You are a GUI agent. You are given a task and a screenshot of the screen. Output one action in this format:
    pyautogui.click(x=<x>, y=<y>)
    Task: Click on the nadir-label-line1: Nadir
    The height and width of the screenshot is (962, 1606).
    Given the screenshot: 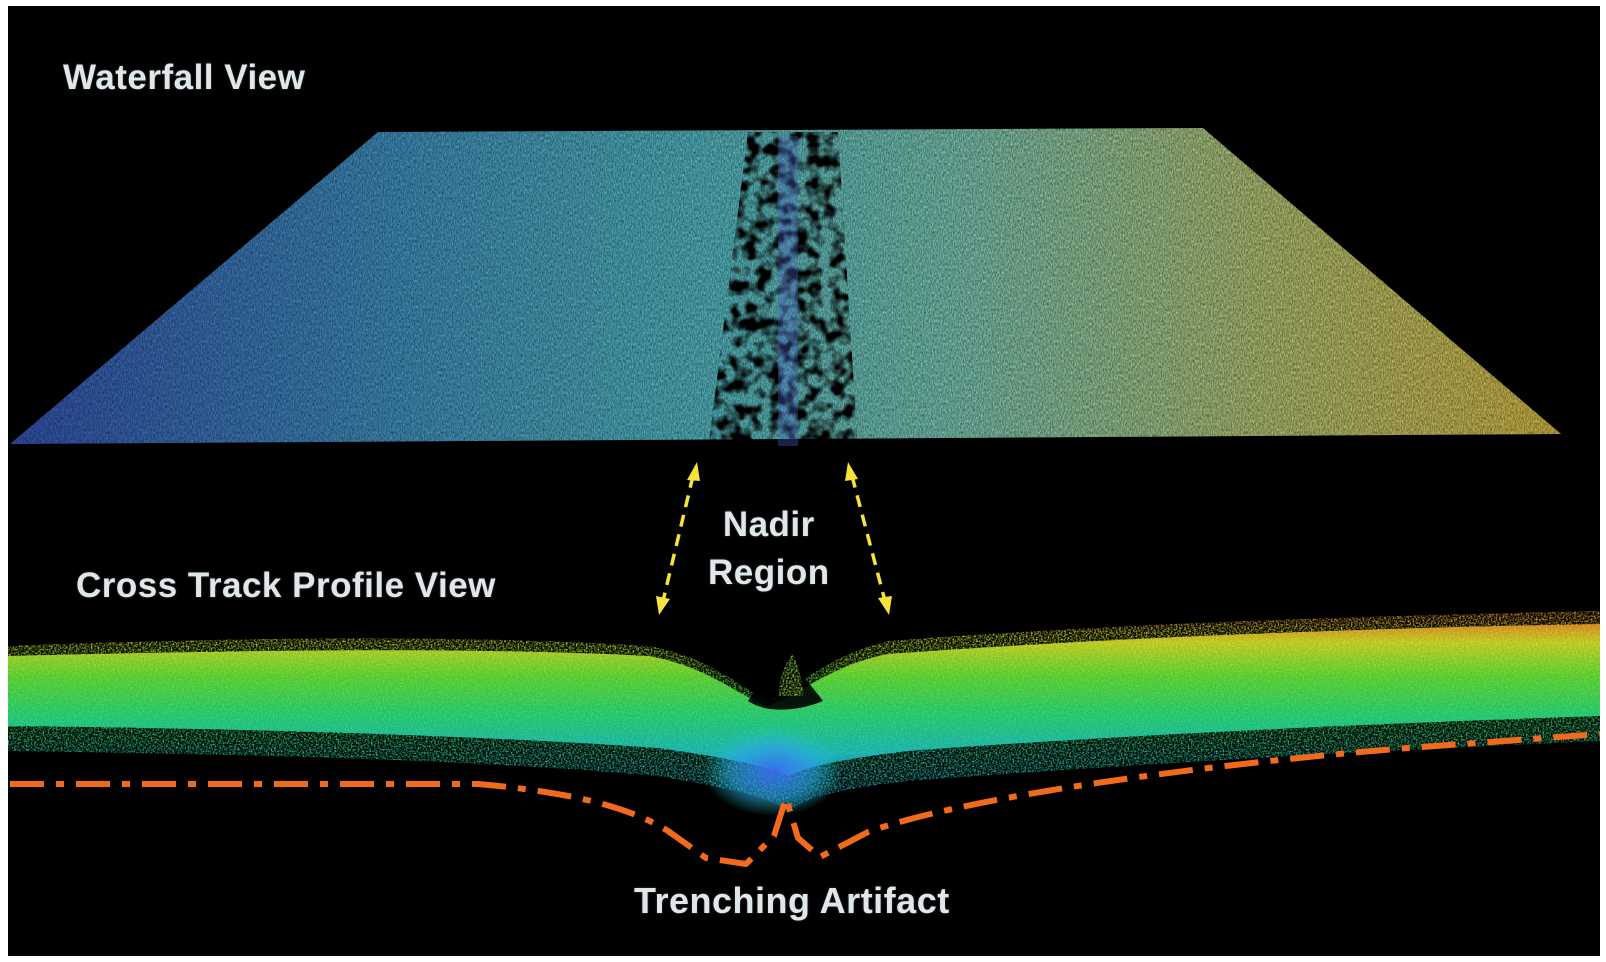 What is the action you would take?
    pyautogui.click(x=768, y=524)
    